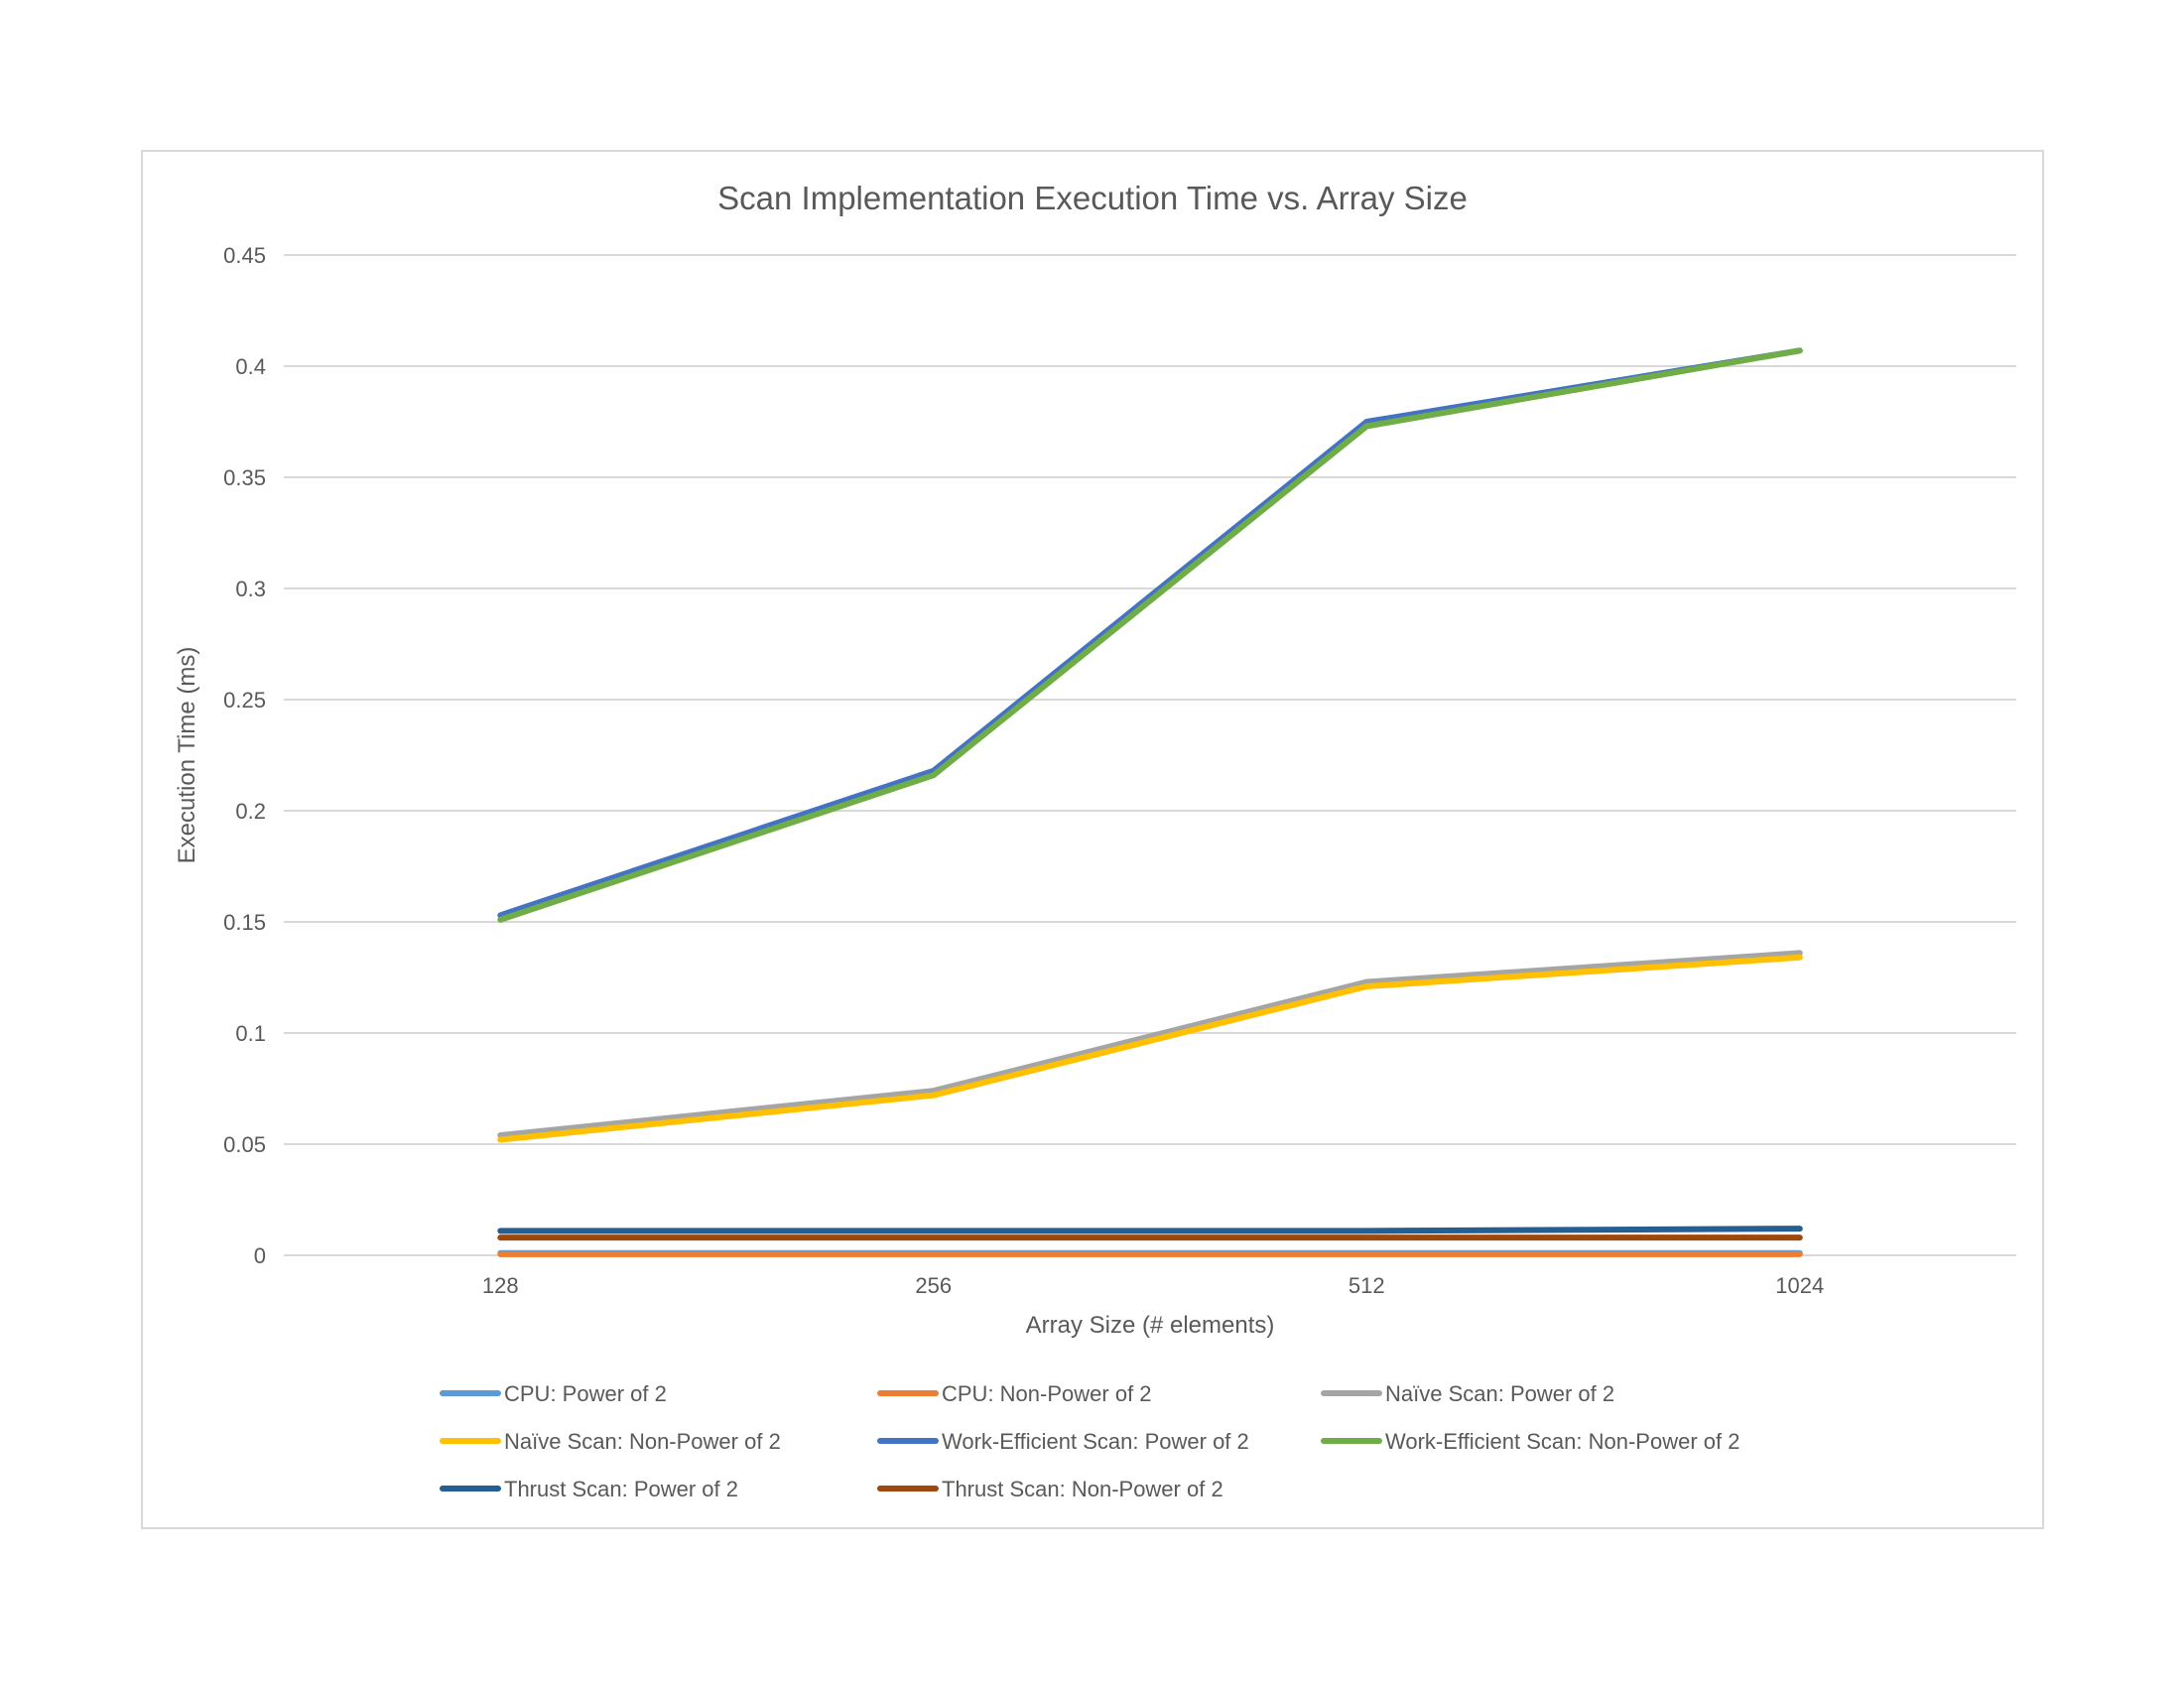 Image resolution: width=2184 pixels, height=1687 pixels. I want to click on x-tick-label: 1024, so click(1799, 1285).